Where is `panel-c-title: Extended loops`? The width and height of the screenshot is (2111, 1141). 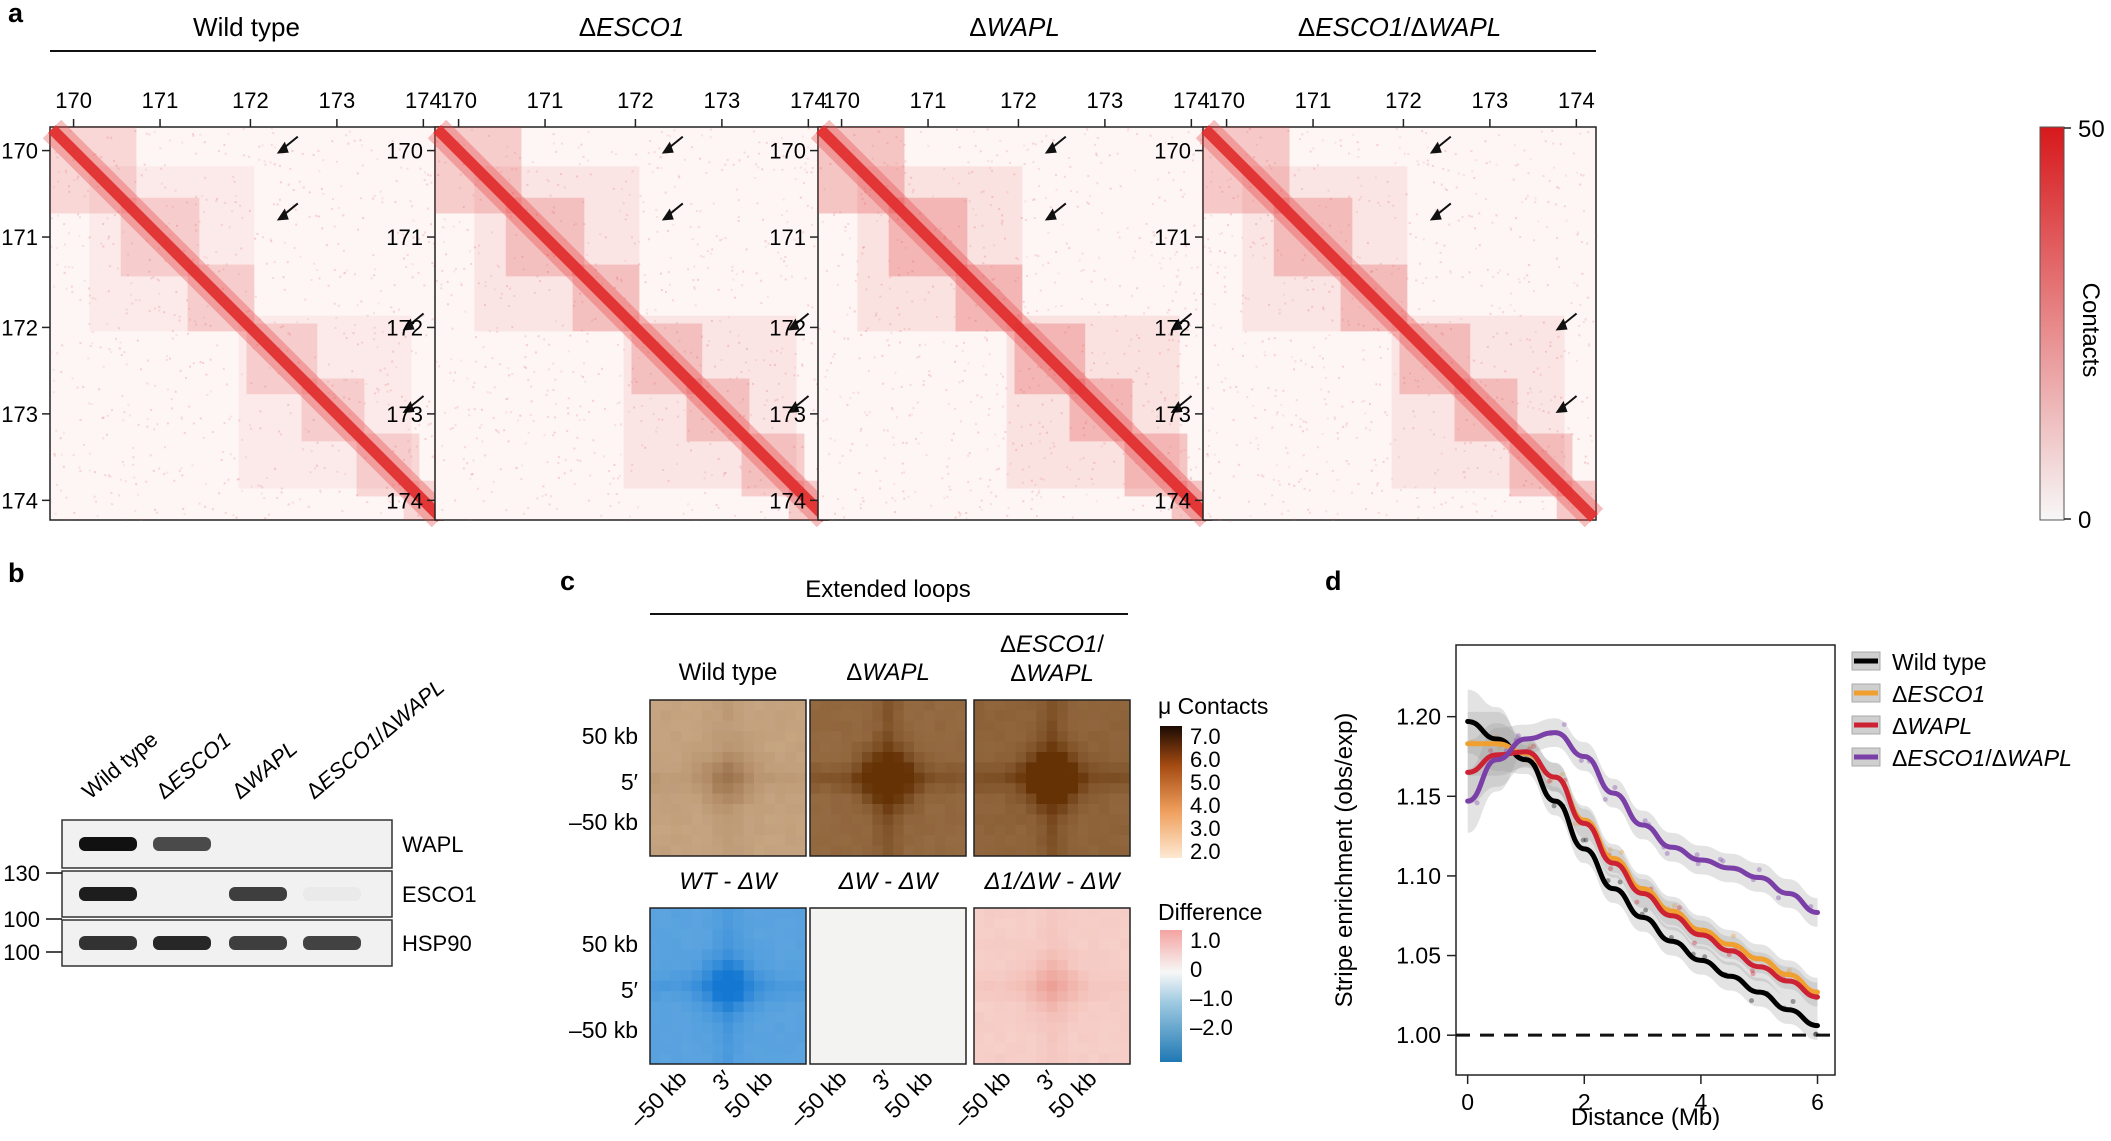 panel-c-title: Extended loops is located at coordinates (887, 589).